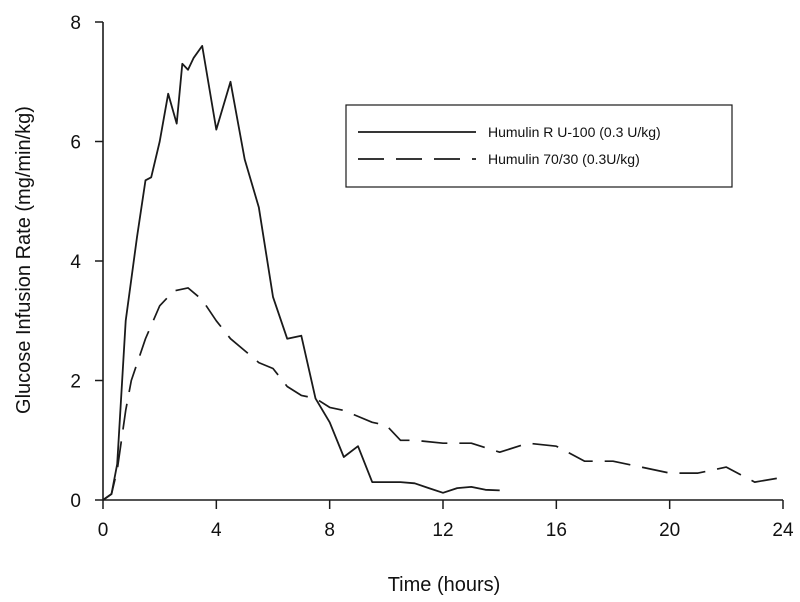 The width and height of the screenshot is (800, 602). I want to click on x-axis: 0 4 8 12 16 20 24, so click(446, 520).